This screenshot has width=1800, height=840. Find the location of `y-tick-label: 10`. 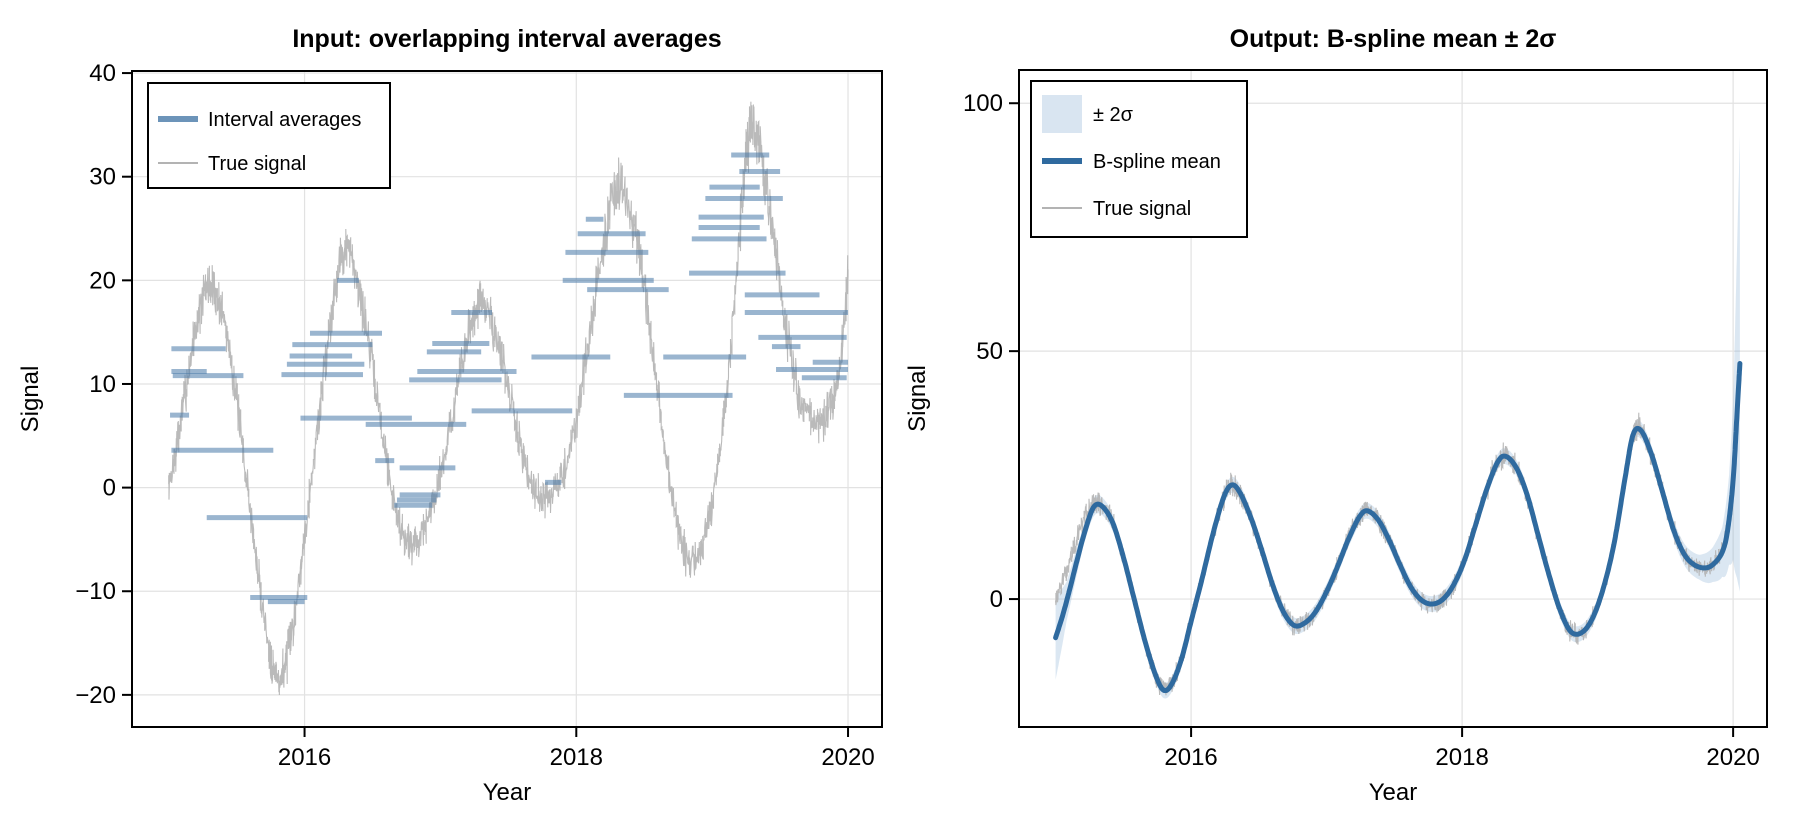

y-tick-label: 10 is located at coordinates (102, 384).